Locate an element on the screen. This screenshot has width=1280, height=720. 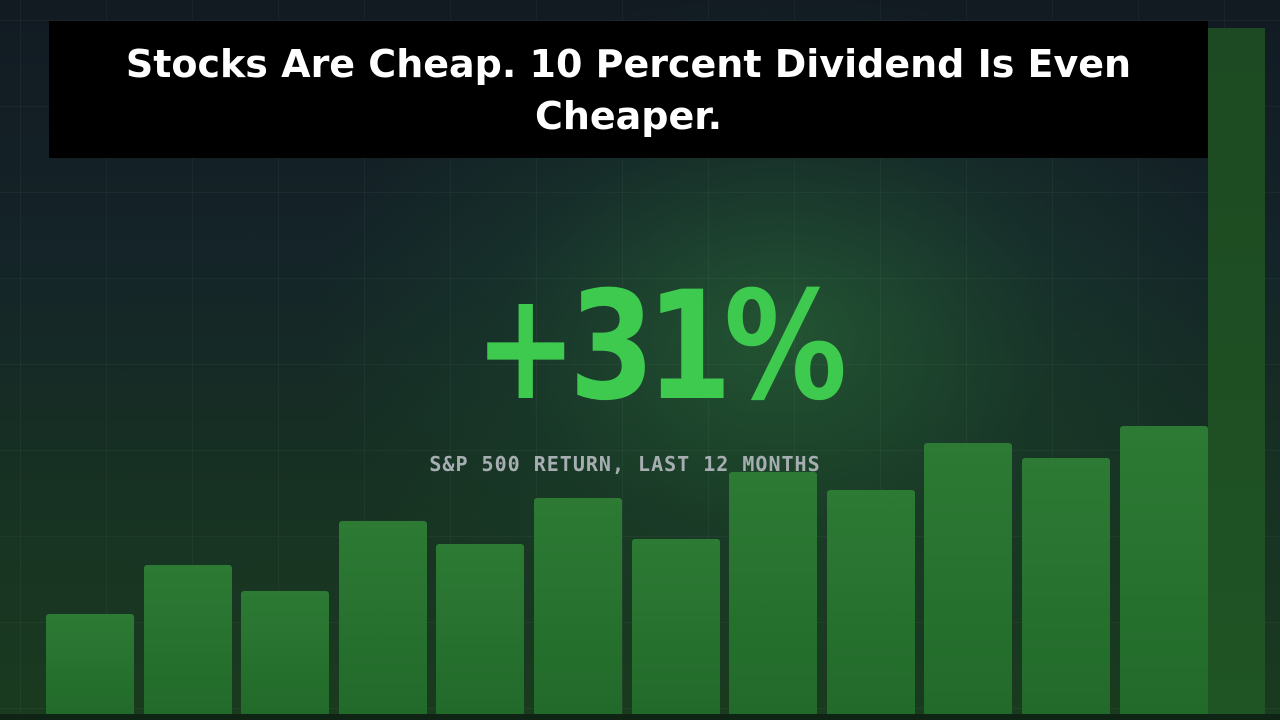
bottom-edge is located at coordinates (640, 717).